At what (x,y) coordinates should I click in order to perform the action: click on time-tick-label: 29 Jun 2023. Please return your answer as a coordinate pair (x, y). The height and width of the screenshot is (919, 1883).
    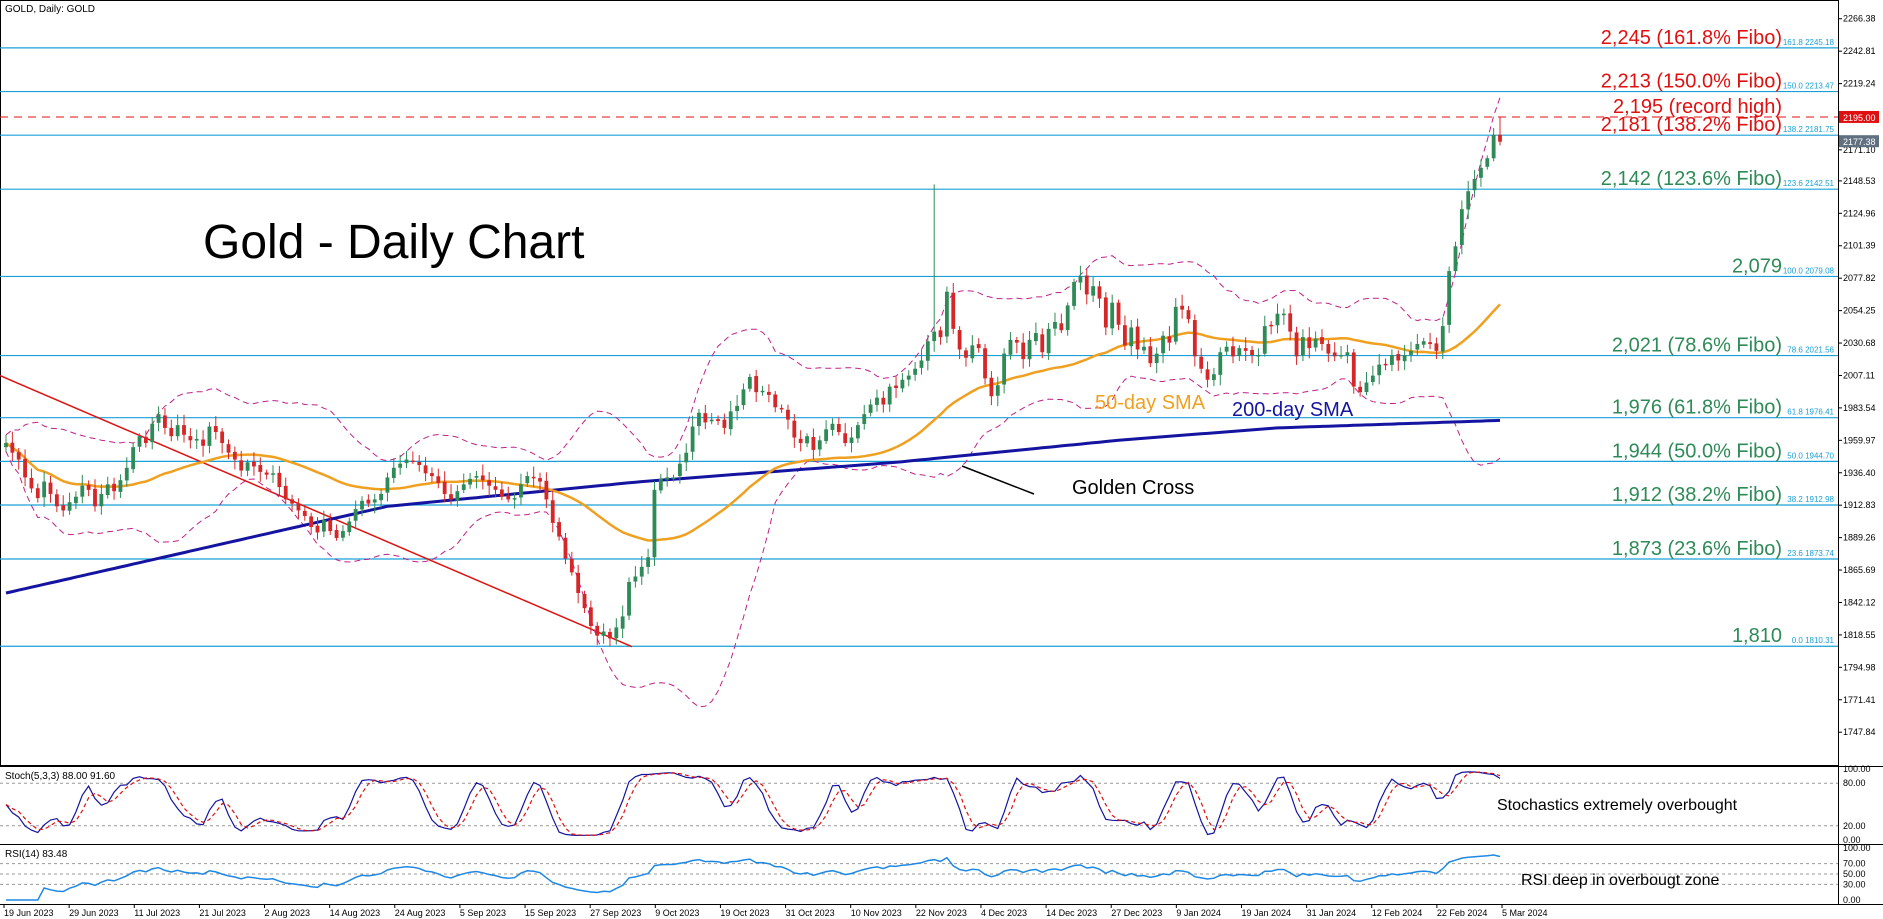
    Looking at the image, I should click on (94, 913).